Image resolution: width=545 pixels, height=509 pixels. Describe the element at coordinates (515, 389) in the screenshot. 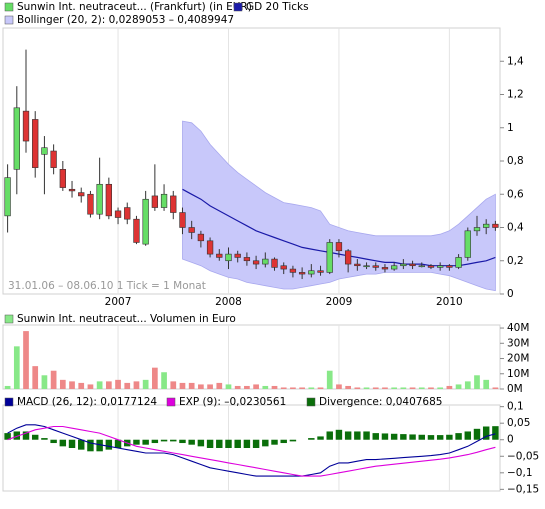

I see `y-tick-label: 0M` at that location.